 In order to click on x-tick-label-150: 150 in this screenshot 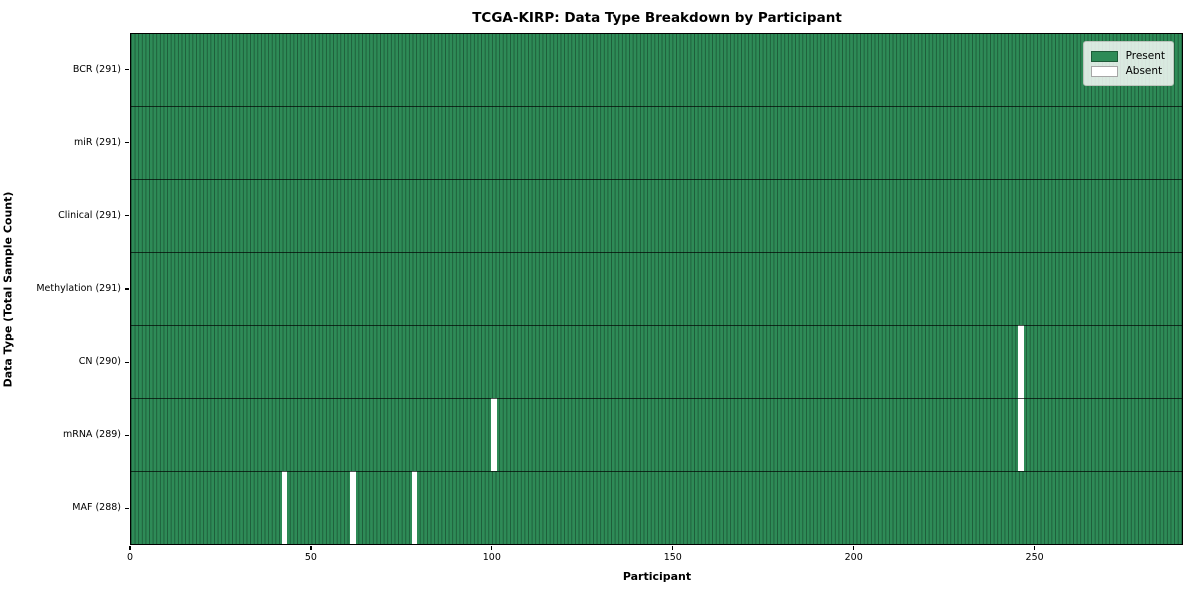, I will do `click(672, 557)`.